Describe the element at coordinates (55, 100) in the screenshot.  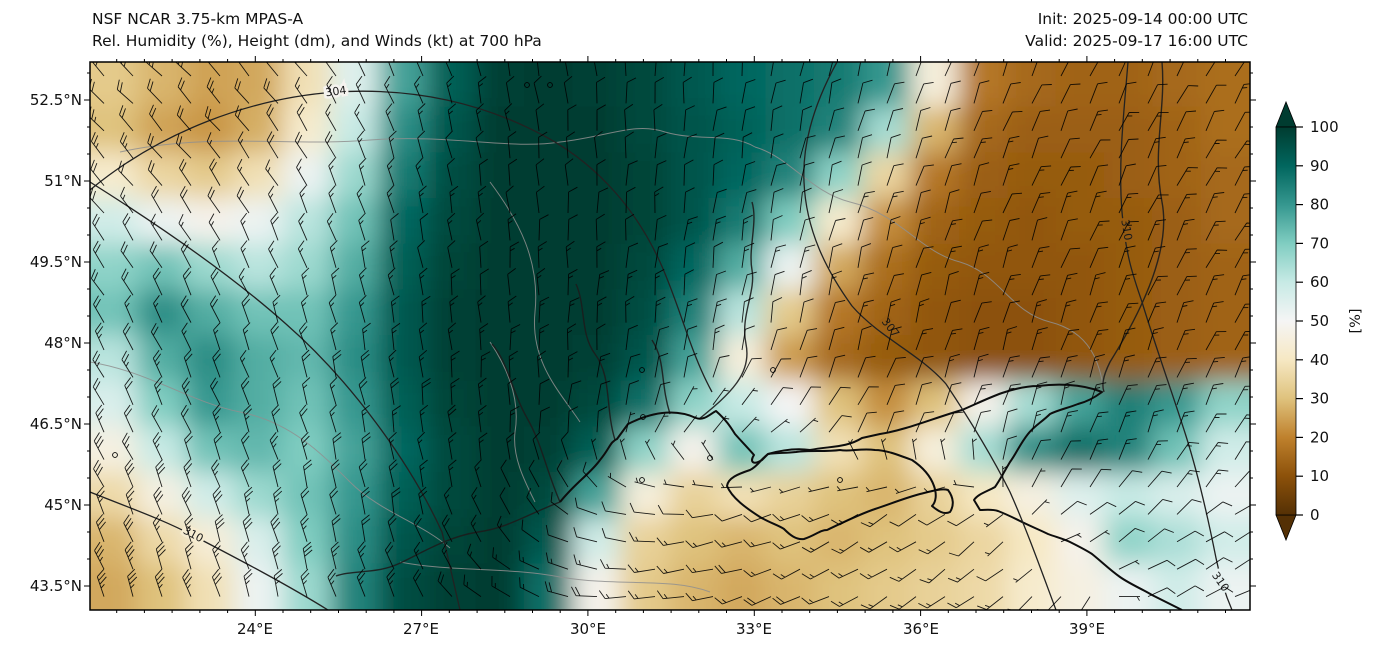
I see `lat-tick-label: 52.5°N` at that location.